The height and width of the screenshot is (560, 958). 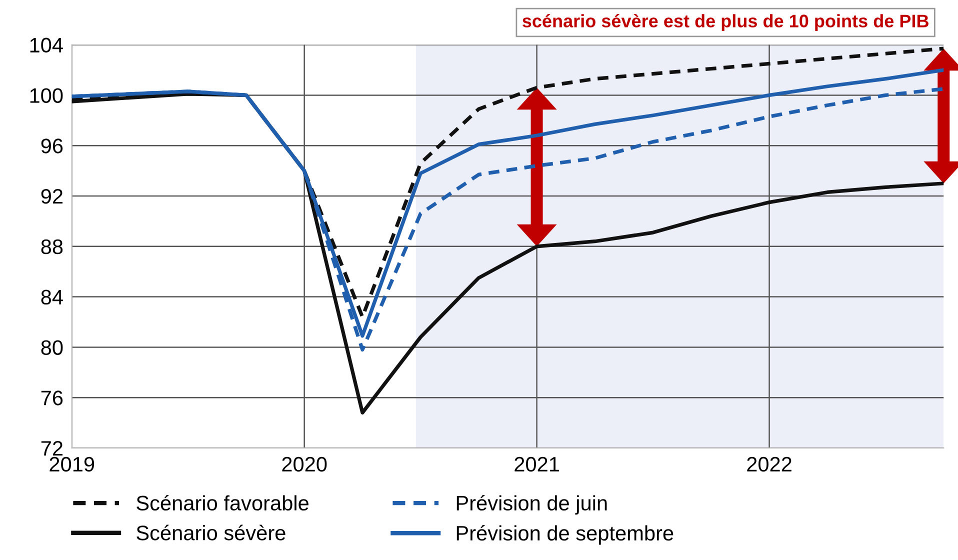 What do you see at coordinates (51, 448) in the screenshot?
I see `y-tick-label: 72` at bounding box center [51, 448].